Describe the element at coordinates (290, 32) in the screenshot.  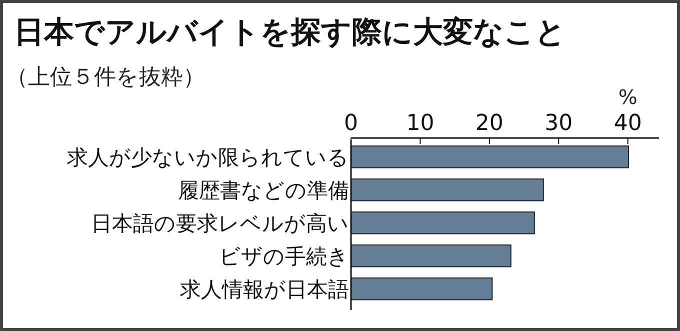
I see `chart-title: 日本でアルバイトを探す際に大変なこと` at that location.